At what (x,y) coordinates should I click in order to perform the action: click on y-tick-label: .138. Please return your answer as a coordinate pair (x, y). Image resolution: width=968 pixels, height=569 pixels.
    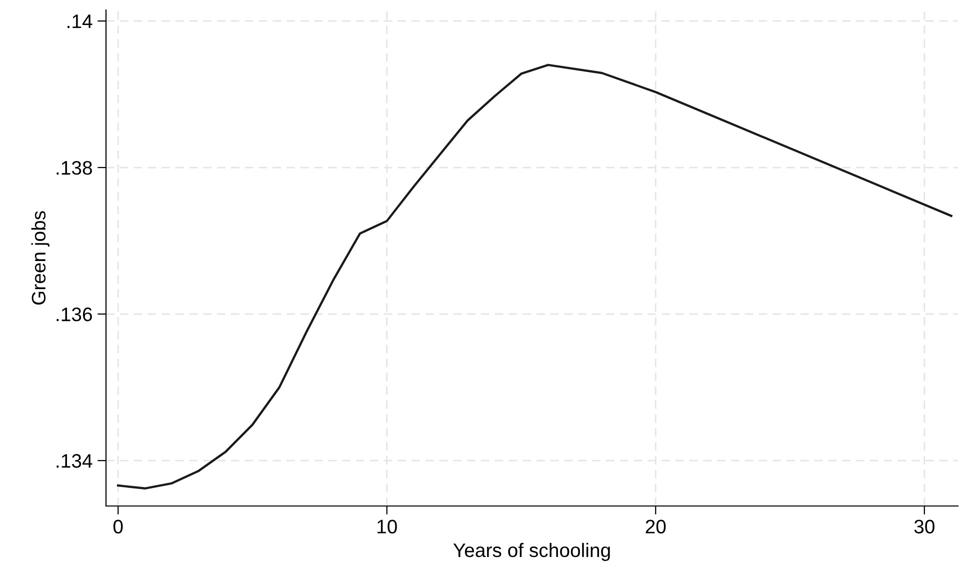
    Looking at the image, I should click on (74, 167).